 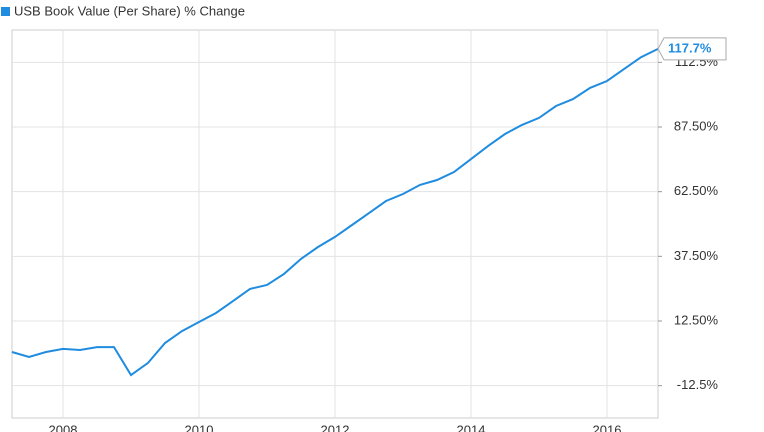 What do you see at coordinates (696, 190) in the screenshot?
I see `y-tick-label: 62.50%` at bounding box center [696, 190].